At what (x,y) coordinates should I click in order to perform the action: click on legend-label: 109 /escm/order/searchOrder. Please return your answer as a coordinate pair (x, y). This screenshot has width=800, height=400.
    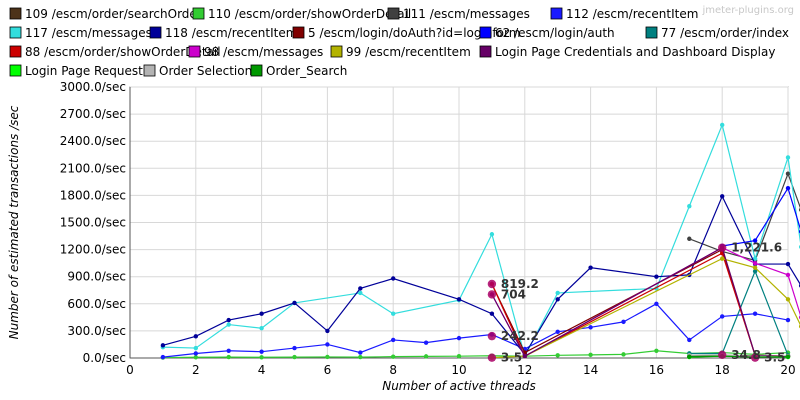
    Looking at the image, I should click on (113, 14).